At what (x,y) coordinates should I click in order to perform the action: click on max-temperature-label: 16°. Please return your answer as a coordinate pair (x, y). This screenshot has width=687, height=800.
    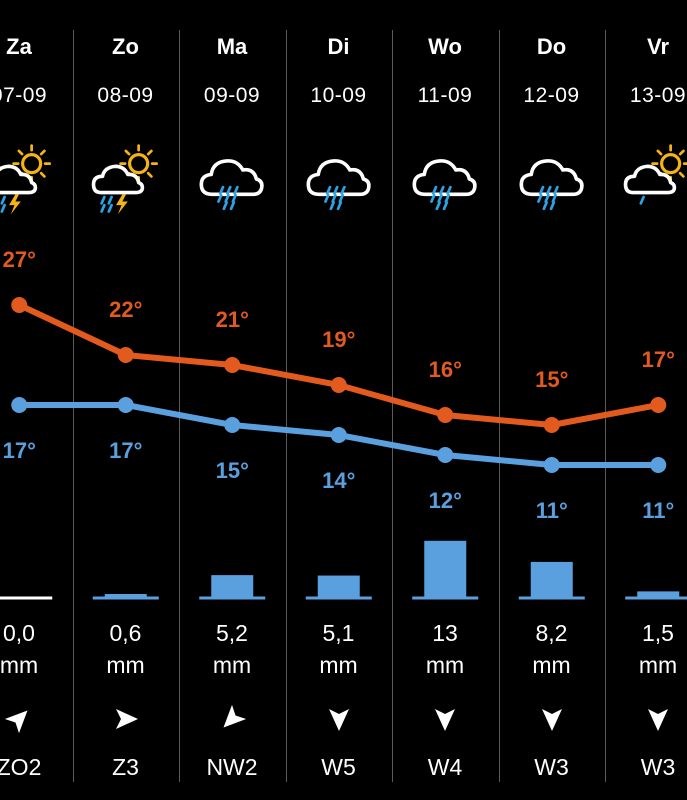
    Looking at the image, I should click on (445, 369).